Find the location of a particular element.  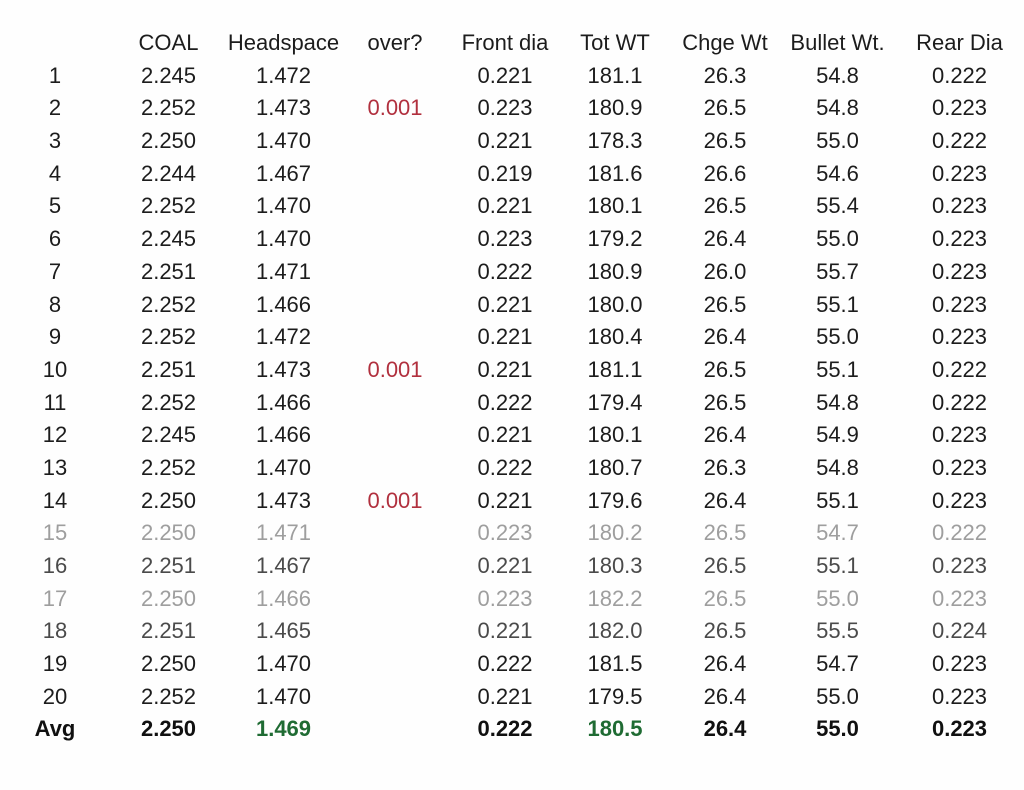

cell-headspace: 1.465 is located at coordinates (283, 631).